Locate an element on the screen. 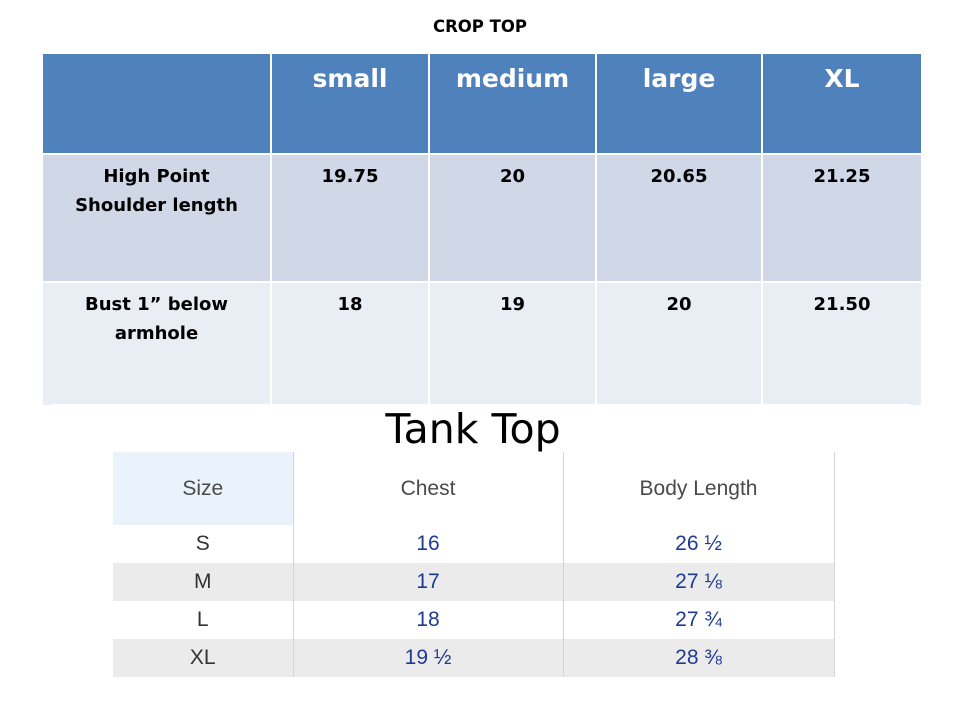 The height and width of the screenshot is (720, 960). table-row: S 16 26 ½ is located at coordinates (474, 544).